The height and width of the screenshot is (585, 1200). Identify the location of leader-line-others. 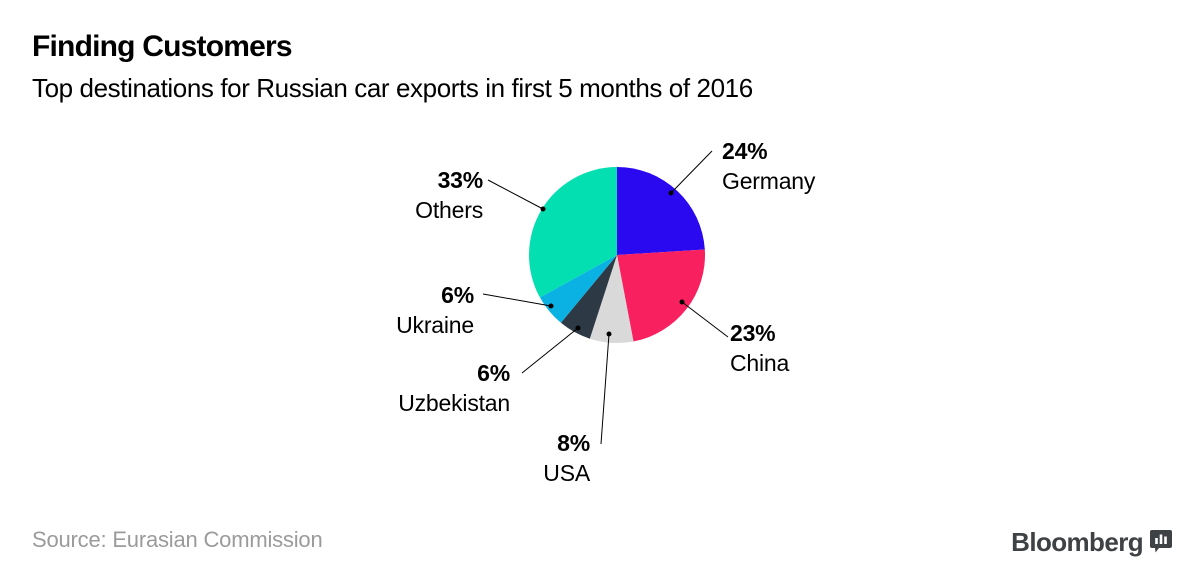
(515, 194).